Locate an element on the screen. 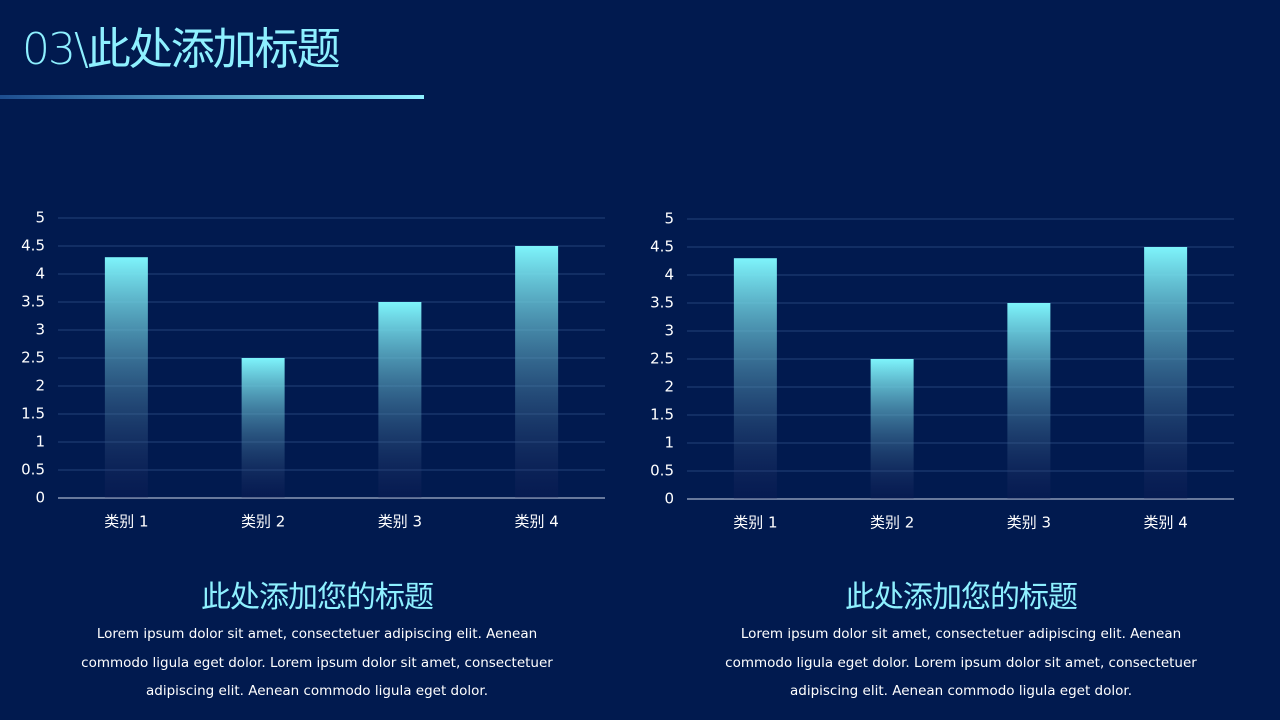 Image resolution: width=1280 pixels, height=720 pixels. page-title: 03\此处添加标题 is located at coordinates (181, 49).